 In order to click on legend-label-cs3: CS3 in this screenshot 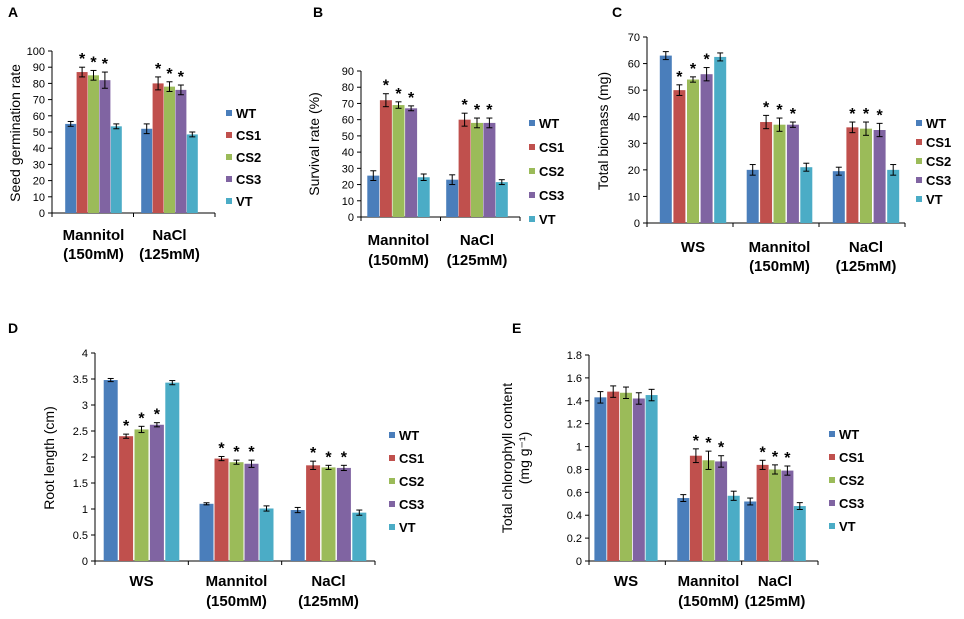, I will do `click(411, 504)`.